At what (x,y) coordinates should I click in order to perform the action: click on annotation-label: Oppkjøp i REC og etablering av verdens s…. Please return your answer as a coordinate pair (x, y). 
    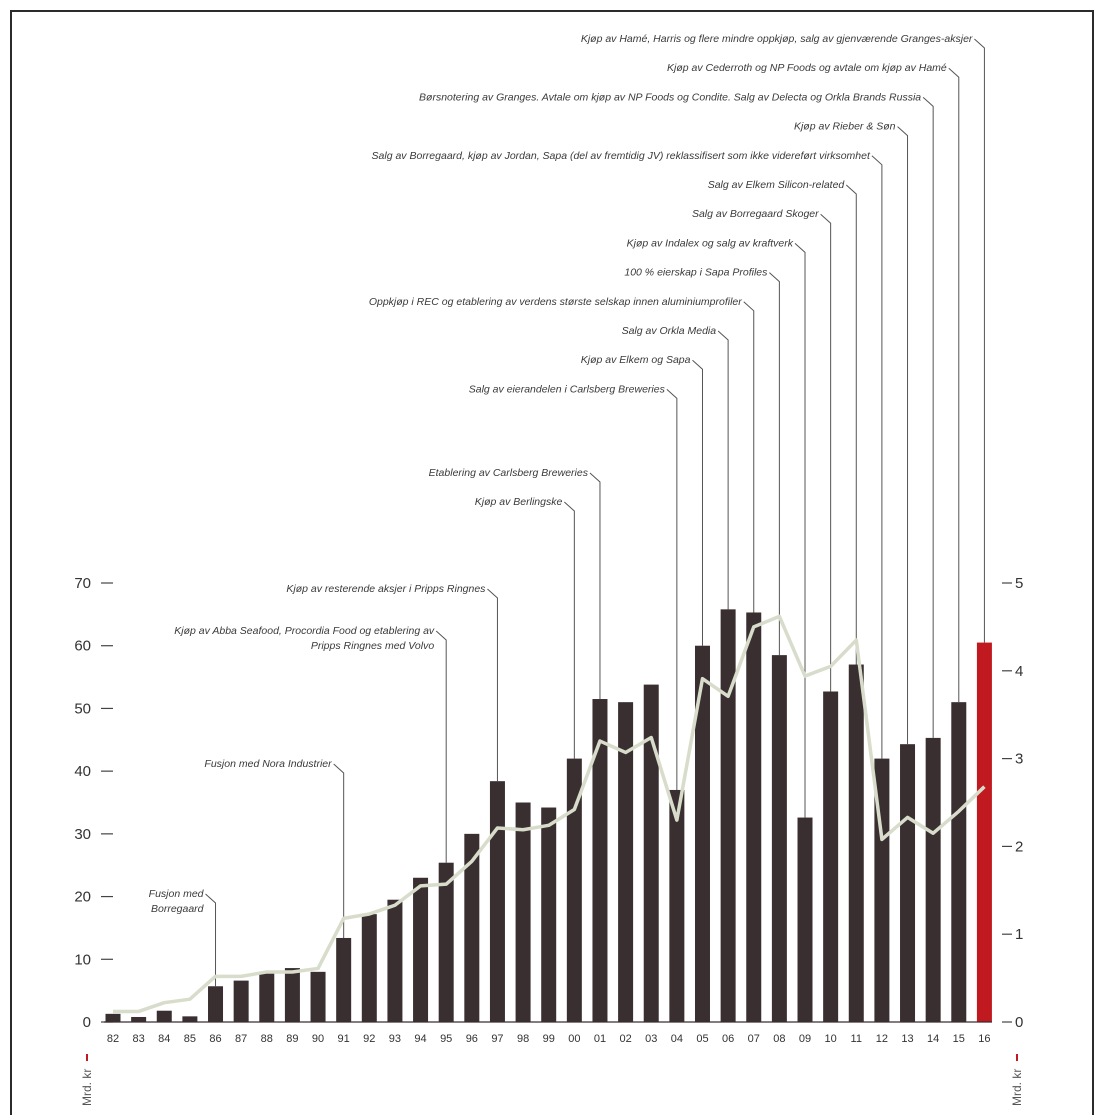
    Looking at the image, I should click on (555, 302).